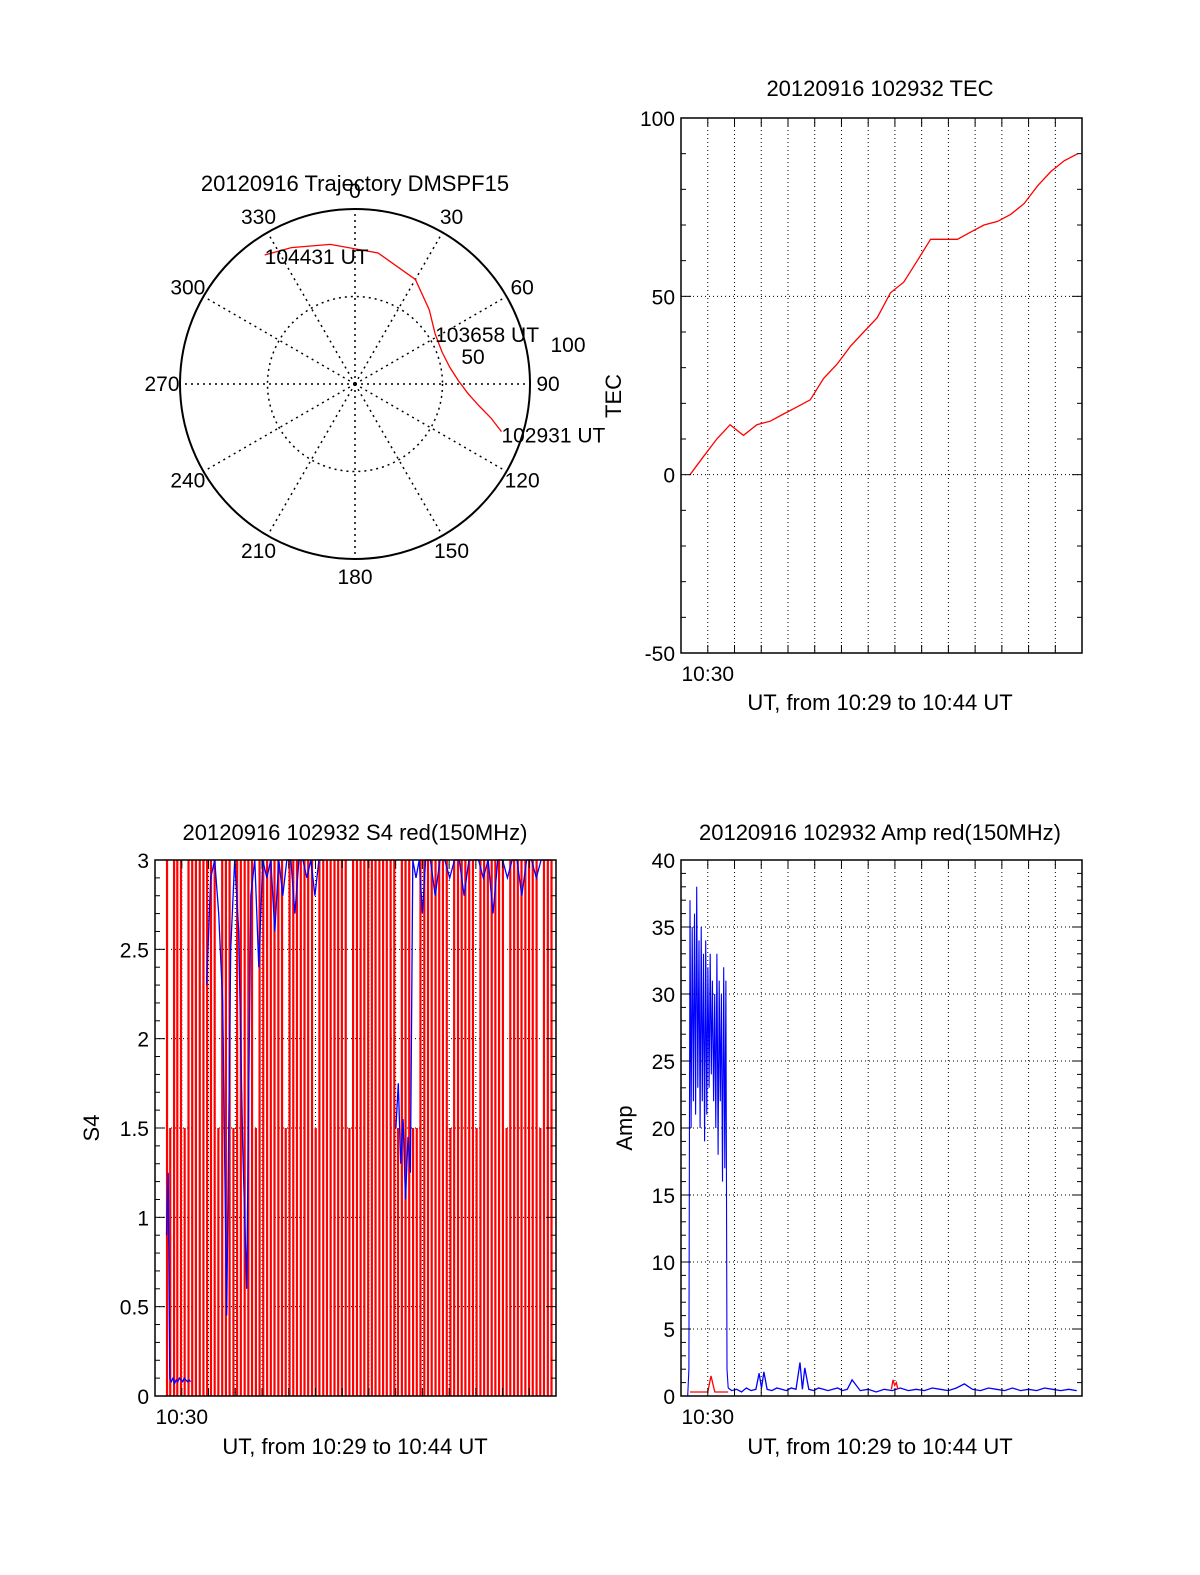 Image resolution: width=1200 pixels, height=1575 pixels. I want to click on polar-angle-label: 210, so click(258, 551).